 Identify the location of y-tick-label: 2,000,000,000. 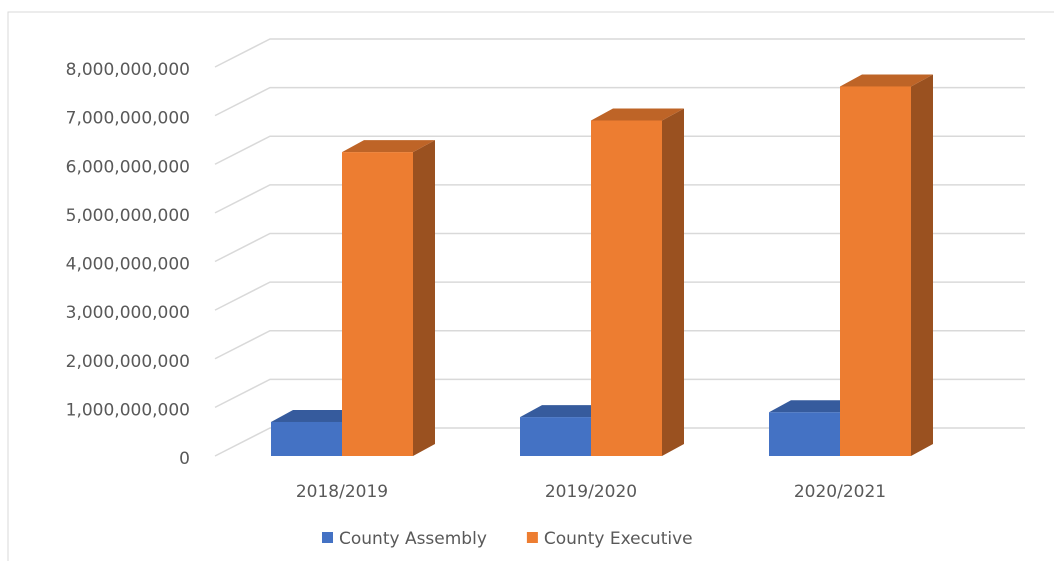
(128, 362).